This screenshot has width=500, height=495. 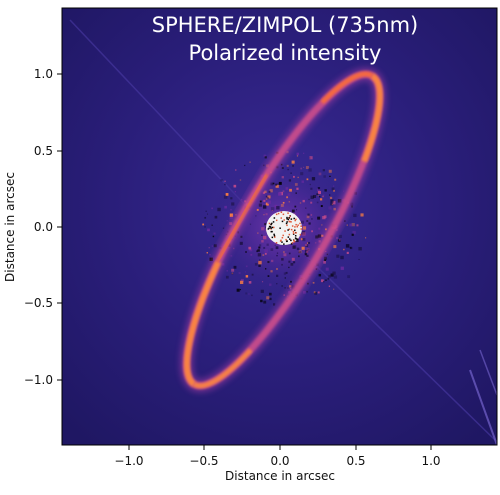 I want to click on y-tick-label: 0.5, so click(x=43, y=151).